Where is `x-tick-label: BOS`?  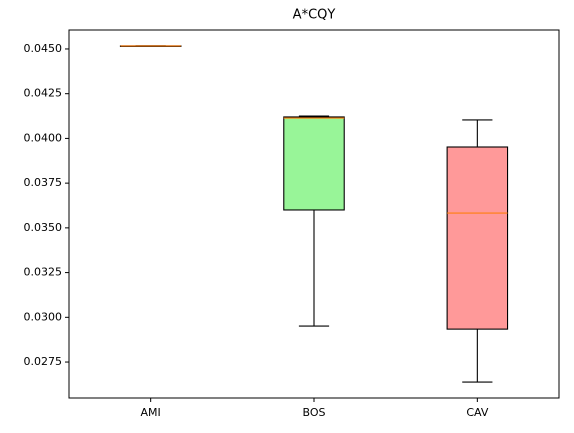
x-tick-label: BOS is located at coordinates (314, 412).